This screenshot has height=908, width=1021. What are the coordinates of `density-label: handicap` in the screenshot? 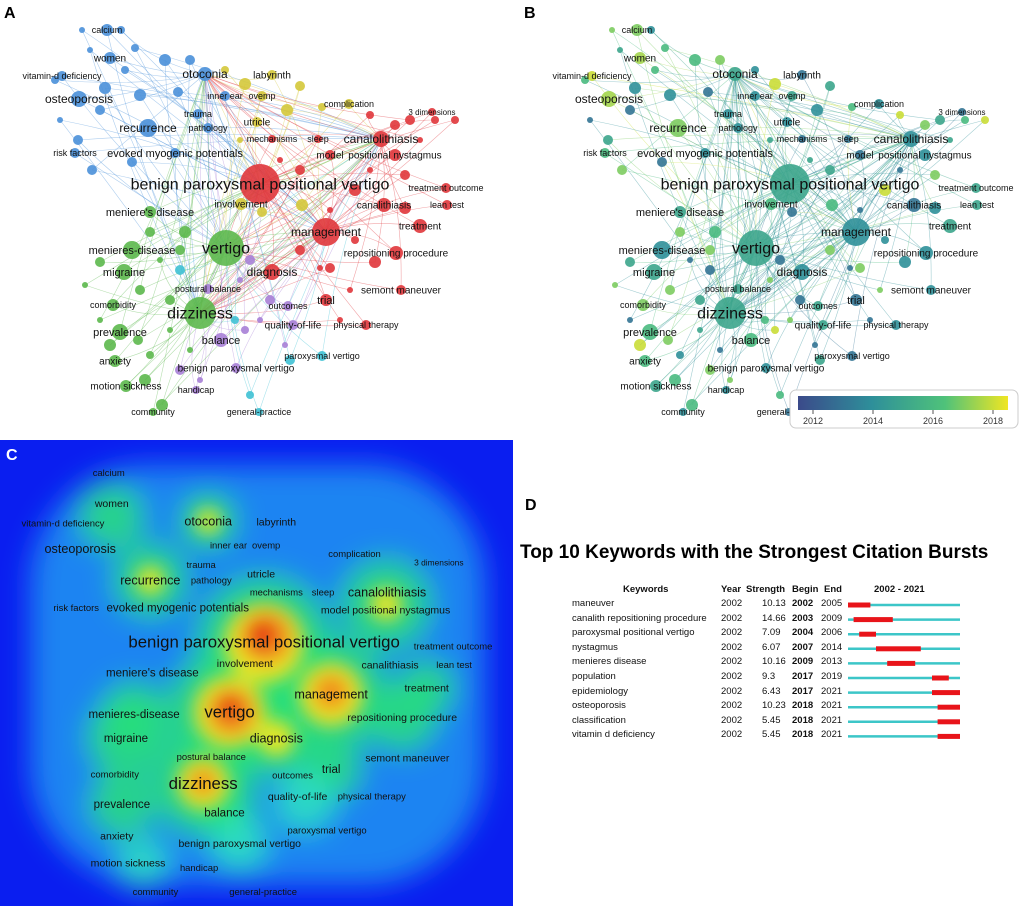 It's located at (199, 868).